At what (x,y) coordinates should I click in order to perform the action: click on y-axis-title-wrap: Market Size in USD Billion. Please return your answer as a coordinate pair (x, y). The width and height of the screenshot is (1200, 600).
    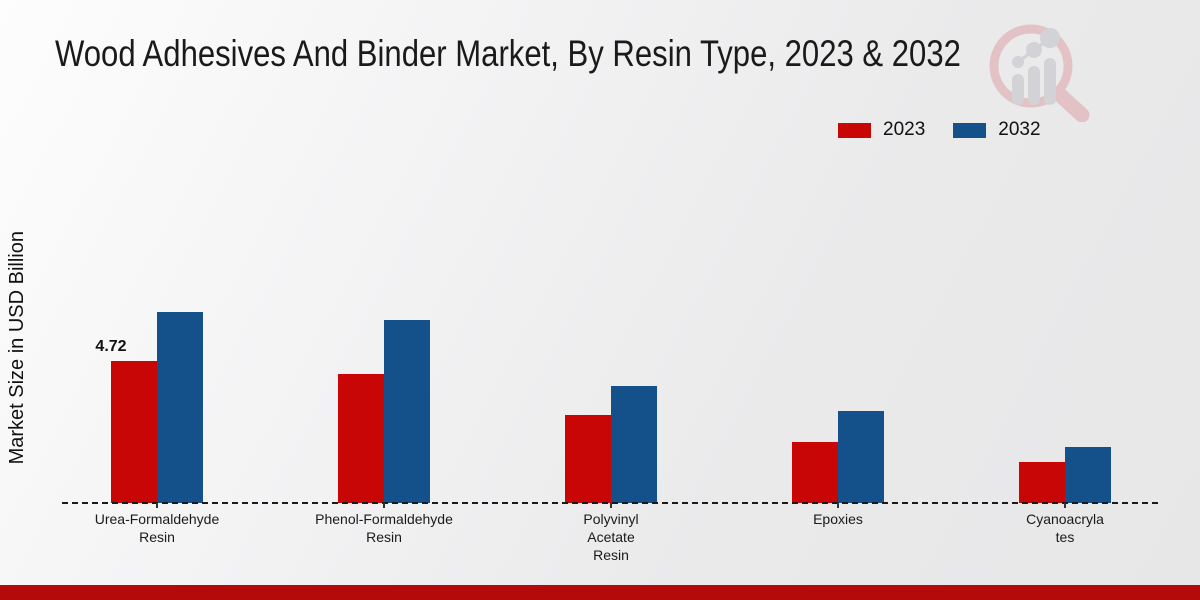
    Looking at the image, I should click on (17, 348).